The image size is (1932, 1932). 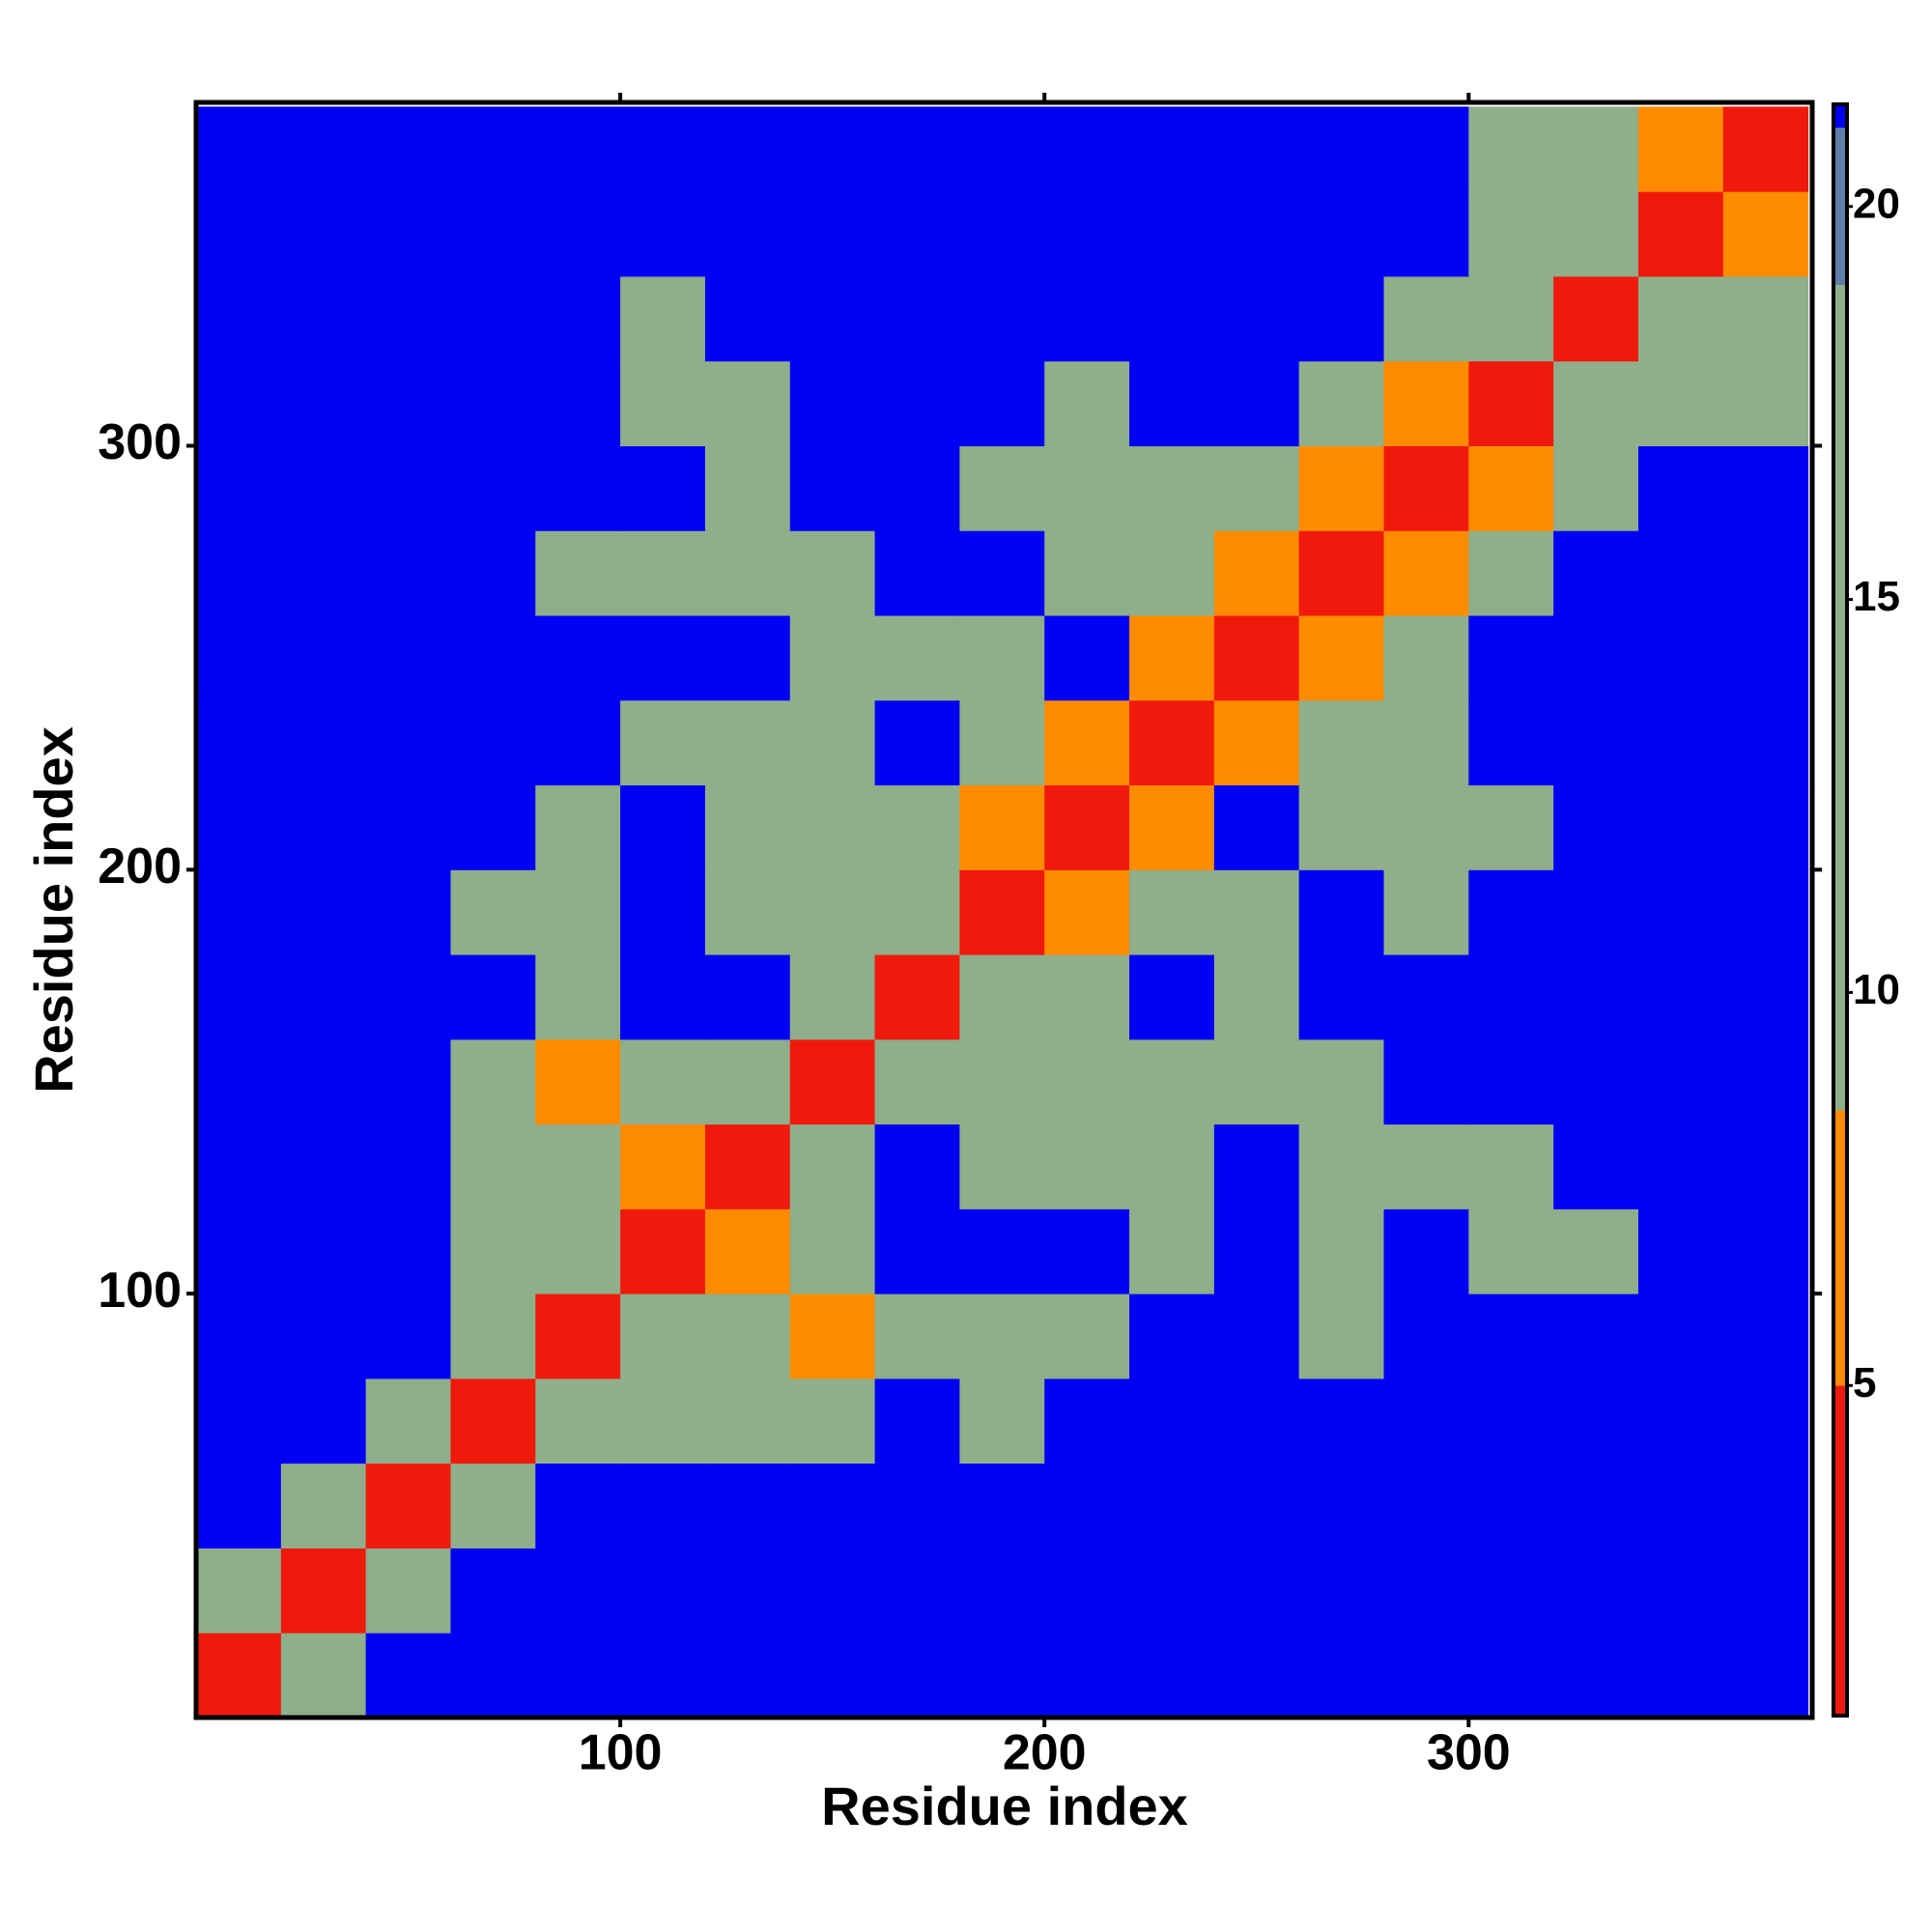 What do you see at coordinates (1864, 1382) in the screenshot?
I see `colorbar-tick-label: 5` at bounding box center [1864, 1382].